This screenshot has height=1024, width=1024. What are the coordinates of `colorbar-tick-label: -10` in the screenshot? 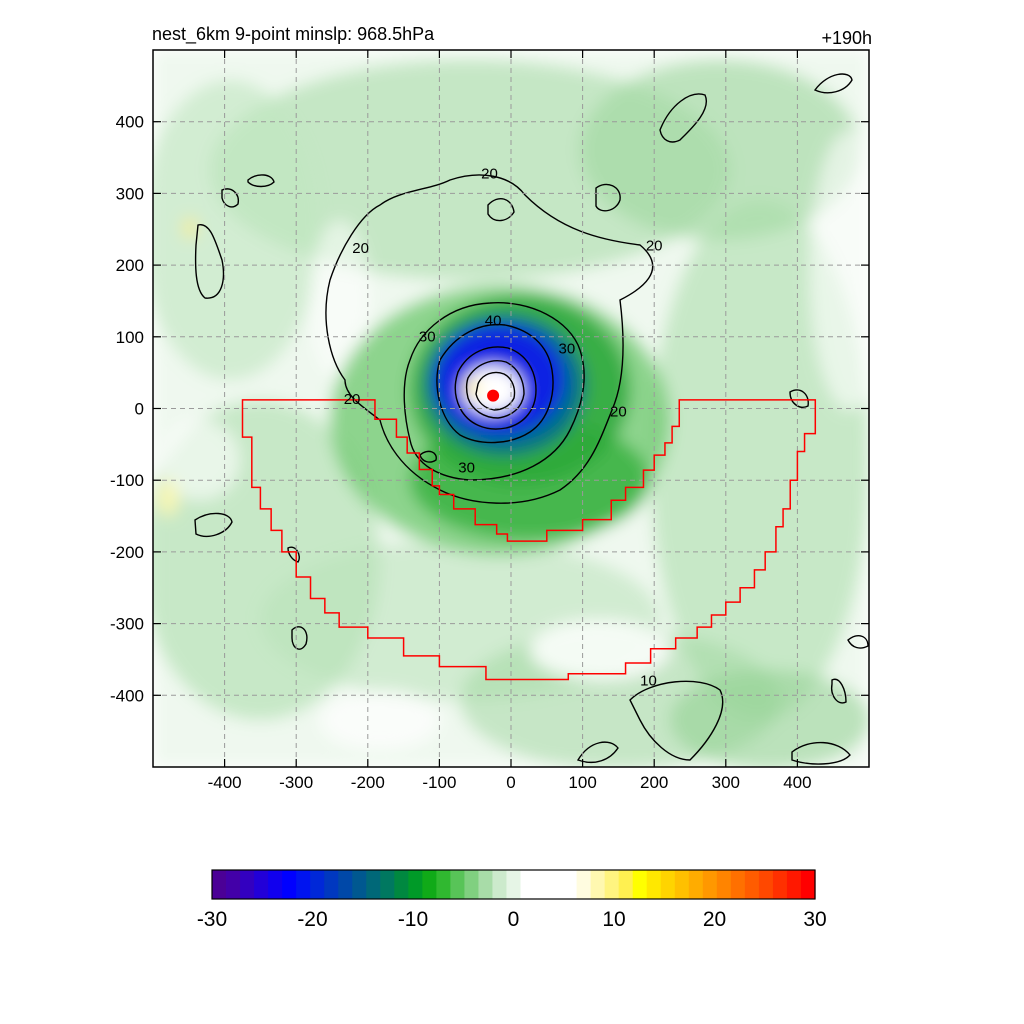 It's located at (413, 919).